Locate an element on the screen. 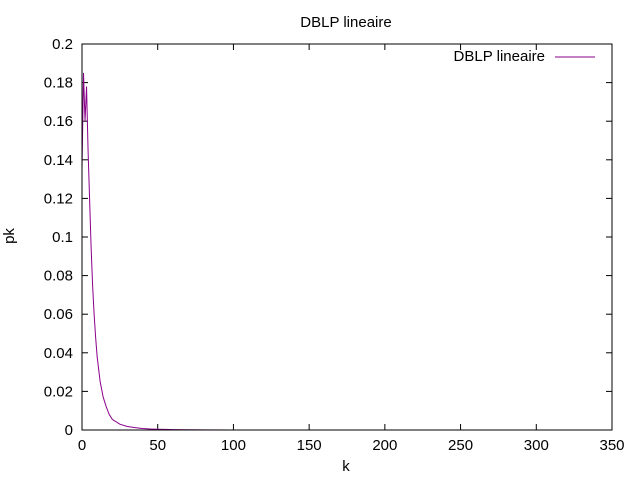 This screenshot has width=640, height=480. y-tick-label: 0.18 is located at coordinates (58, 83).